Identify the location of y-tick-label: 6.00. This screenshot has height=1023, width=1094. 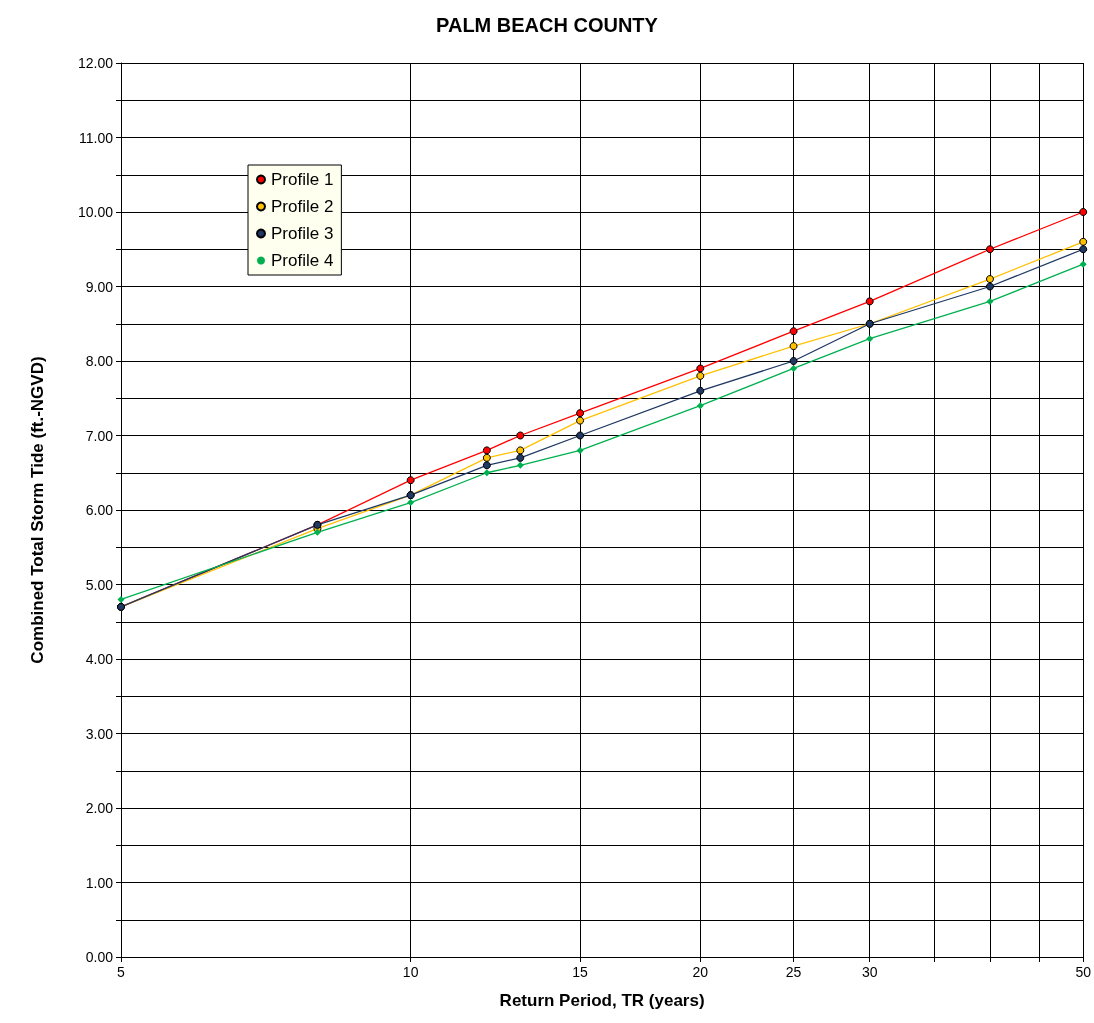
(99, 510).